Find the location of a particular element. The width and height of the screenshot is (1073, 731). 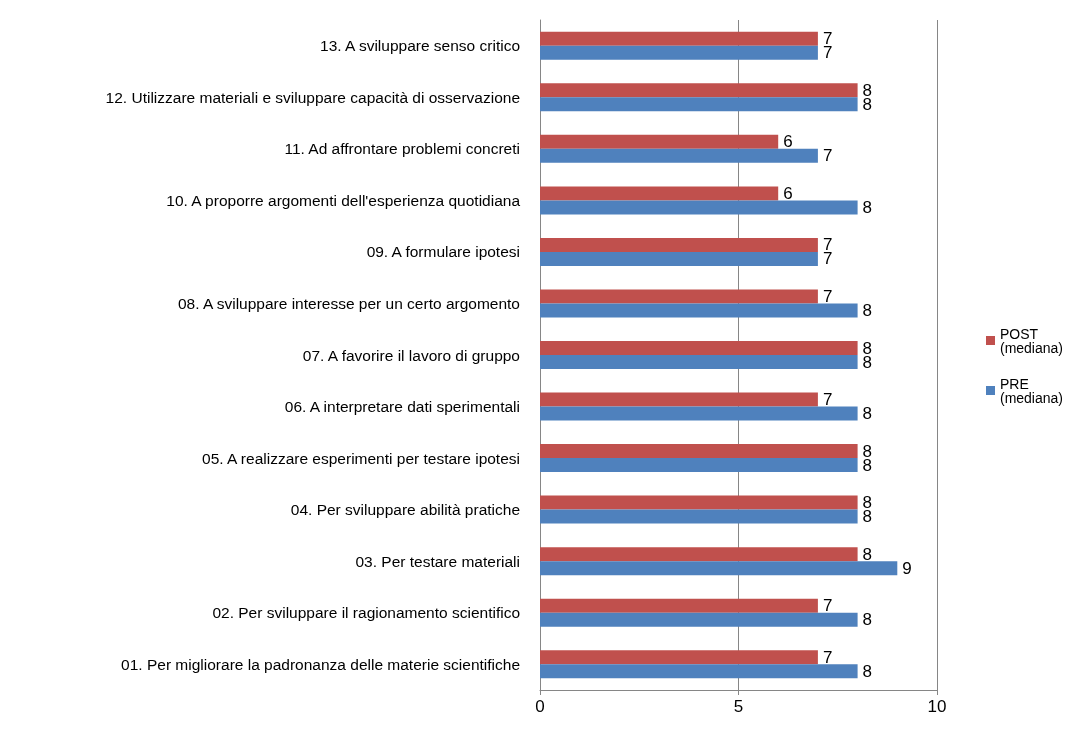

y-tick-label: 02. Per sviluppare il ragionamento scientifico is located at coordinates (366, 613).